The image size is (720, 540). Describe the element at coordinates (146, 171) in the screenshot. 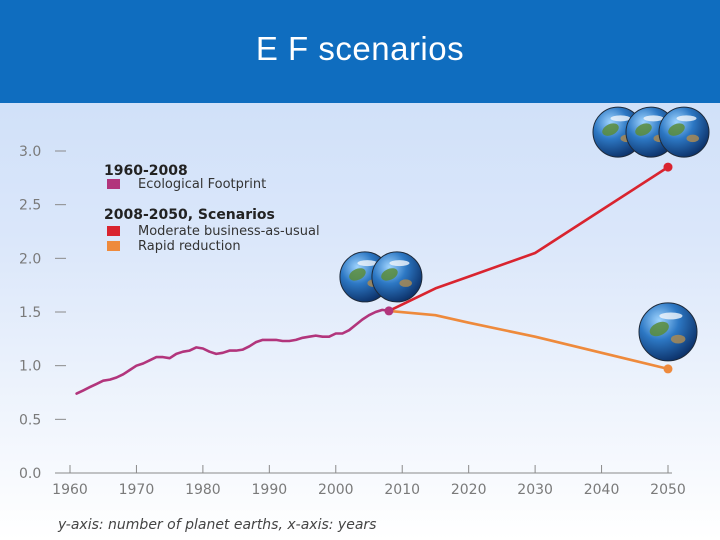

I see `legend-heading-historical: 1960-2008` at that location.